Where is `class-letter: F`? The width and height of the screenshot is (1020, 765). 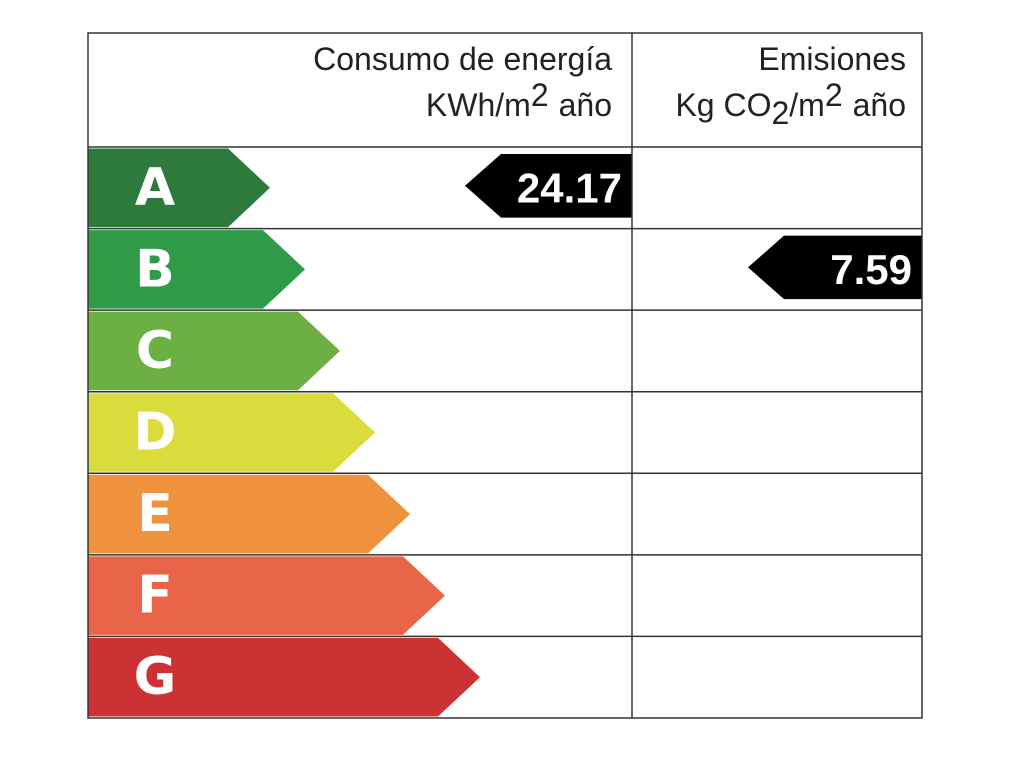
class-letter: F is located at coordinates (155, 596).